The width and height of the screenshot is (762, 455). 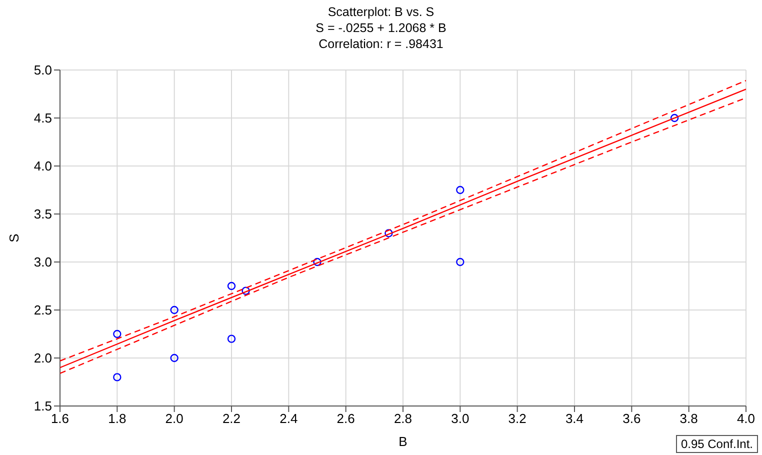 What do you see at coordinates (345, 418) in the screenshot?
I see `x-tick-label: 2.6` at bounding box center [345, 418].